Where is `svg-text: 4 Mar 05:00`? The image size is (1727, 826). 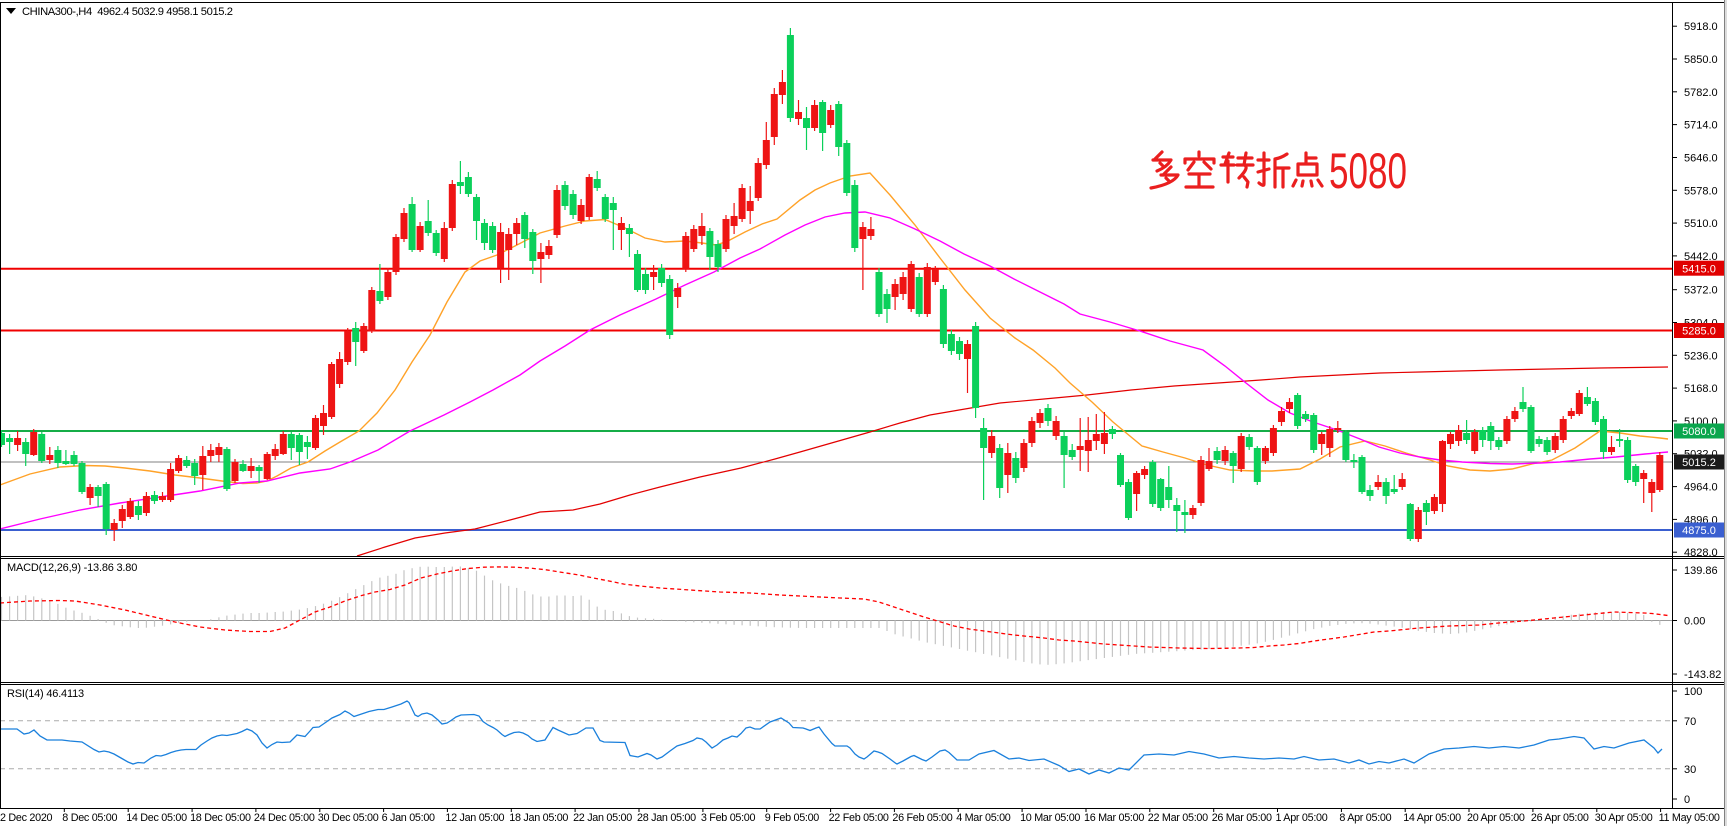 svg-text: 4 Mar 05:00 is located at coordinates (983, 818).